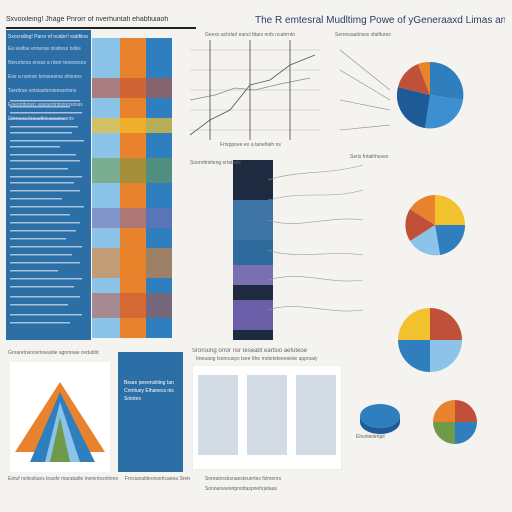 This screenshot has height=512, width=512. I want to click on left-line: Enennttsnen sseoentntsnonsosss, so click(45, 105).